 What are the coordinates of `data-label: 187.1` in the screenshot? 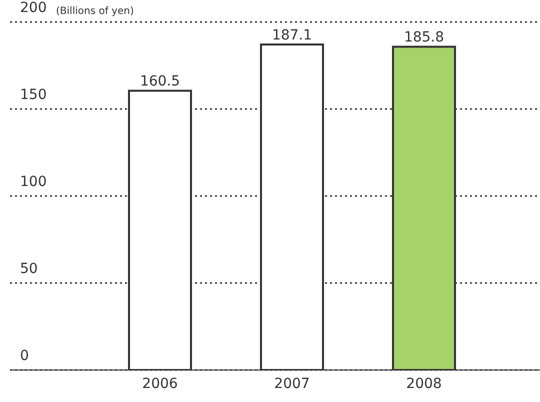 It's located at (292, 35).